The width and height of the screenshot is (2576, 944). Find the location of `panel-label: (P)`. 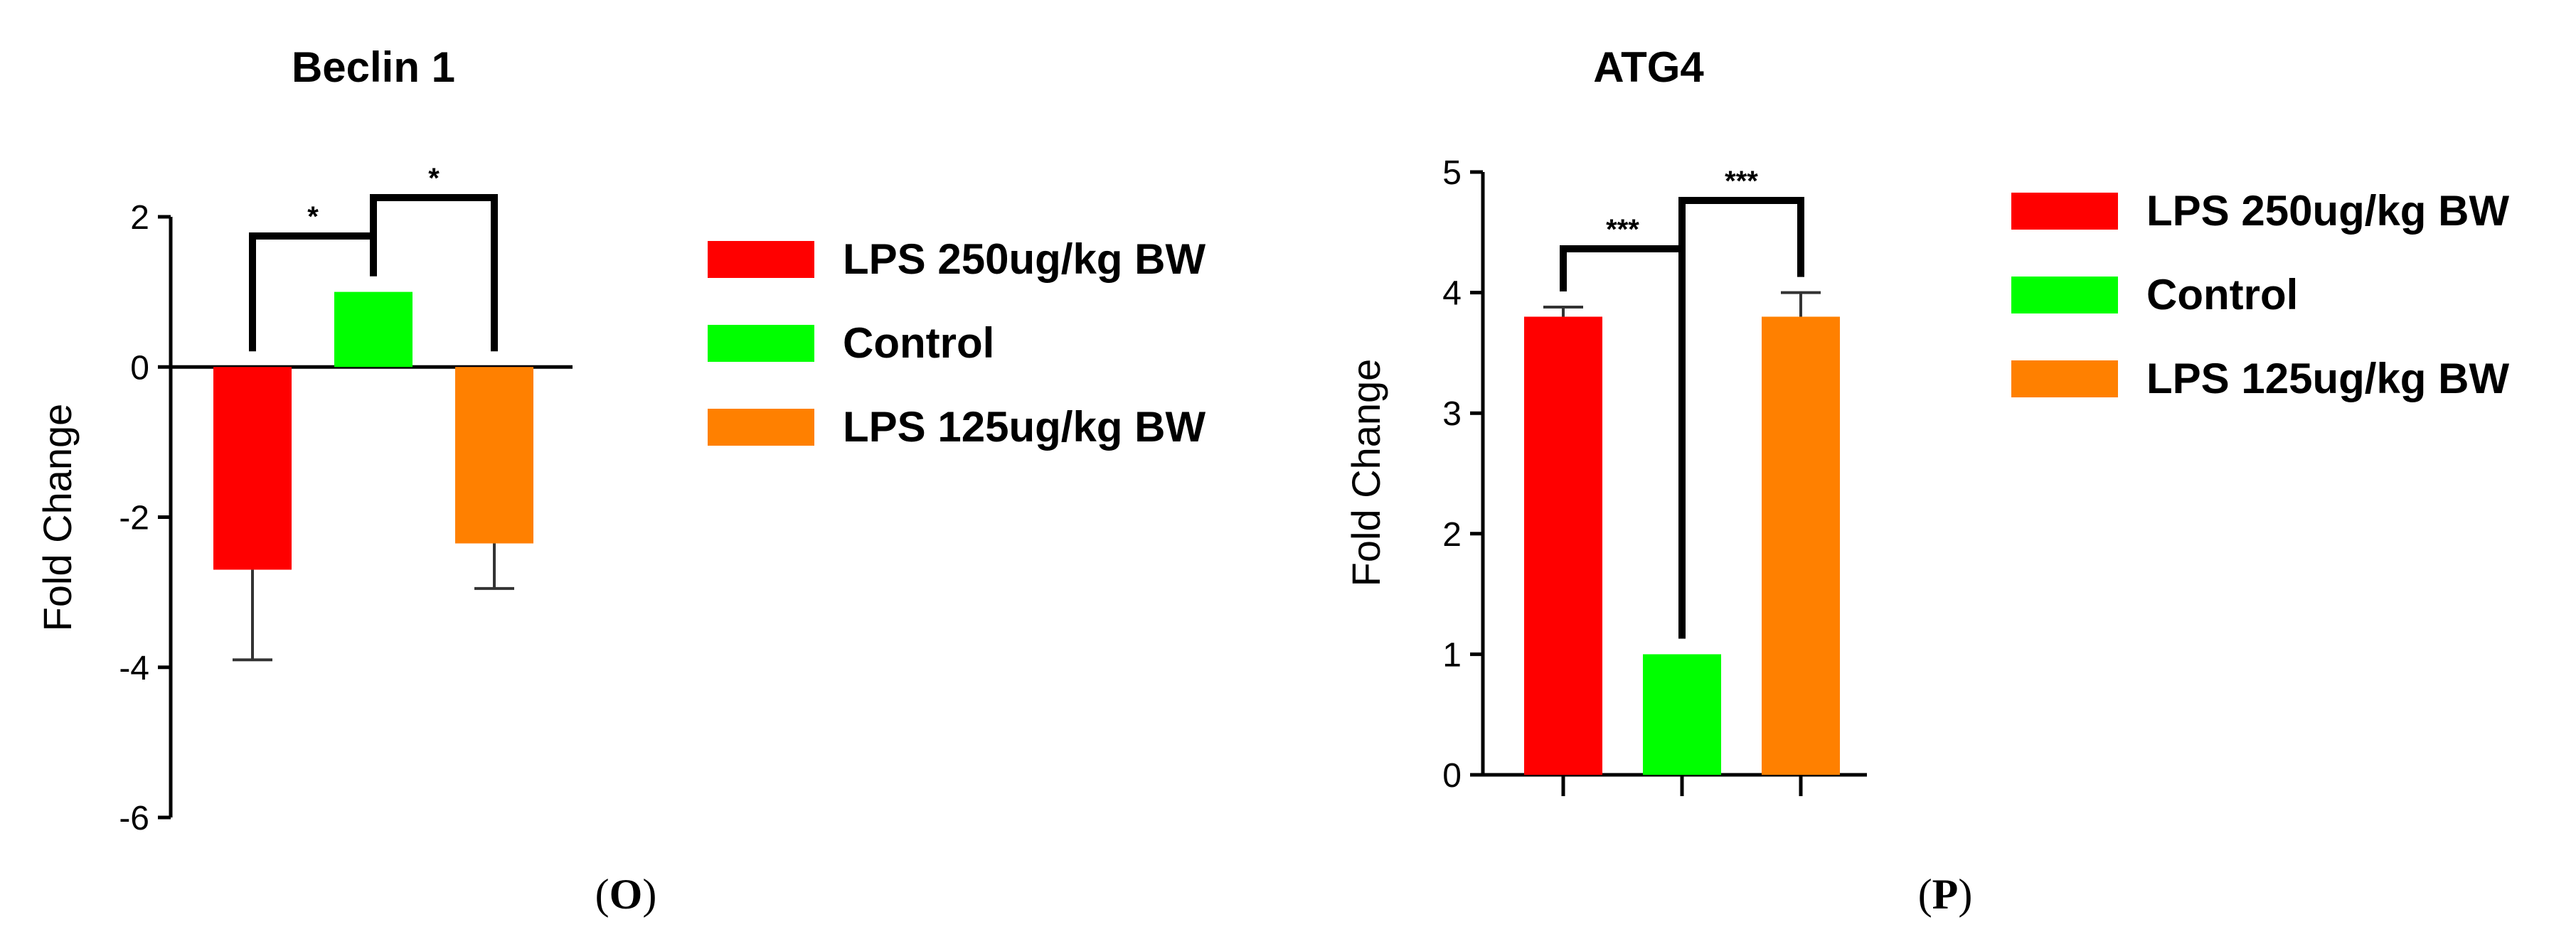

panel-label: (P) is located at coordinates (1945, 894).